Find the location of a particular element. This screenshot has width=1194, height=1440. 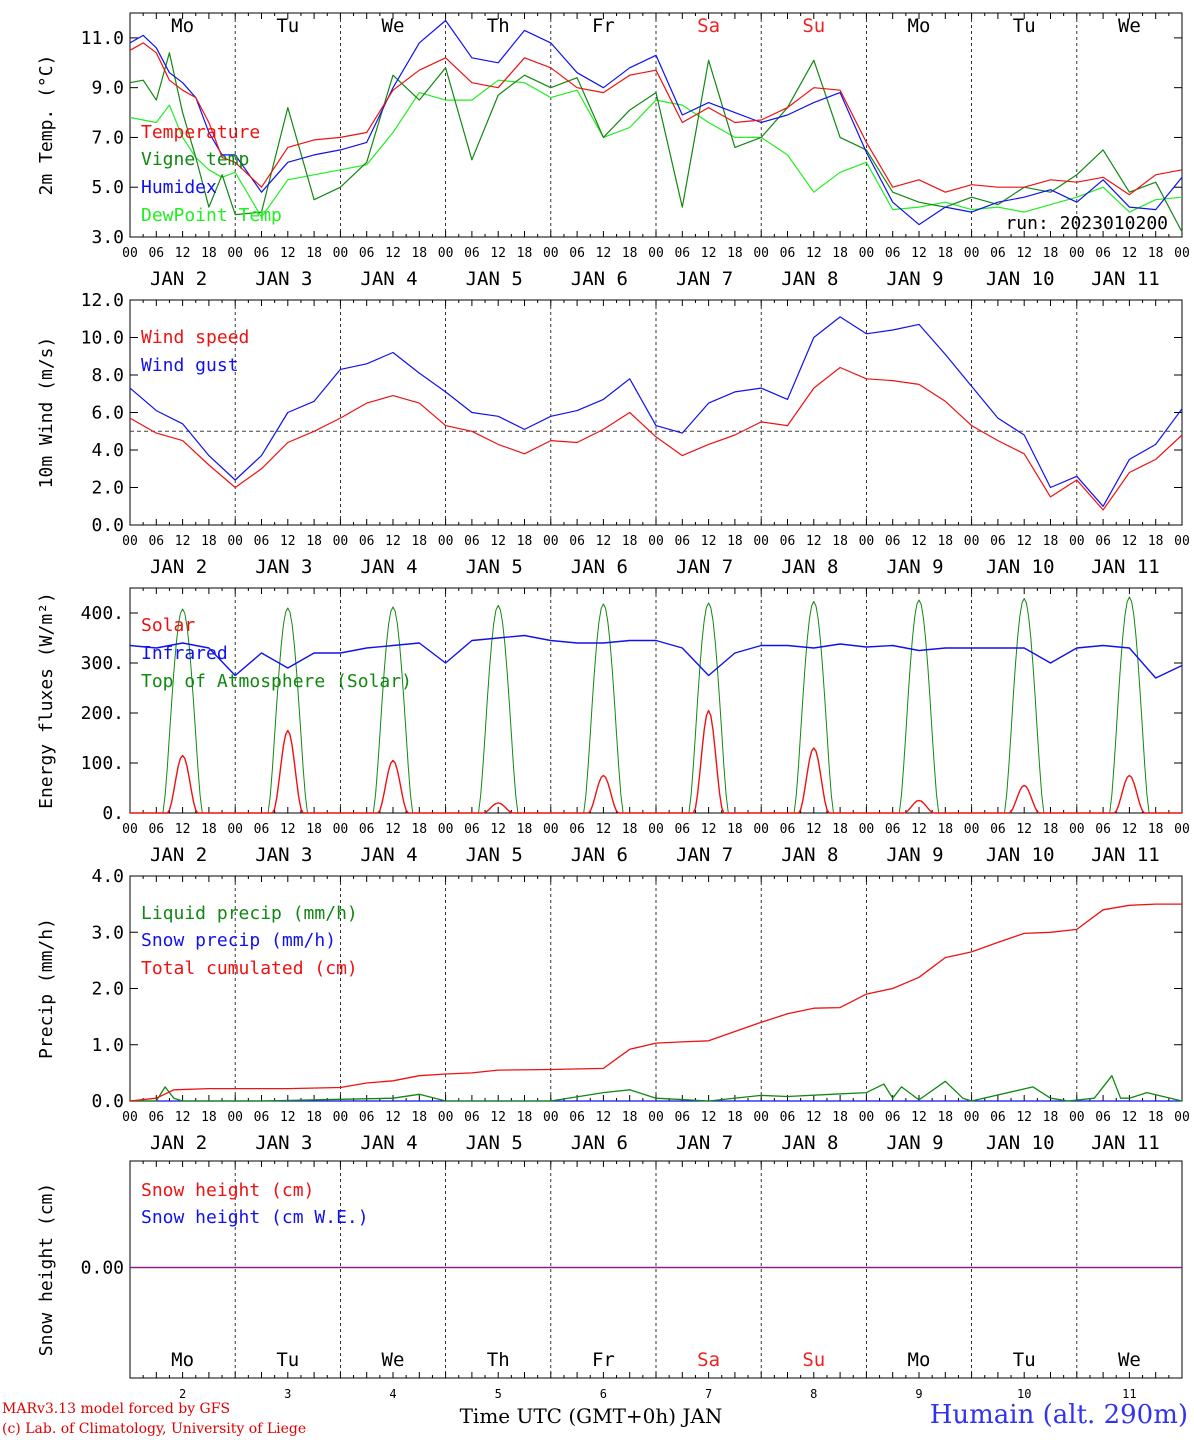

weekday-label: Th is located at coordinates (498, 26).